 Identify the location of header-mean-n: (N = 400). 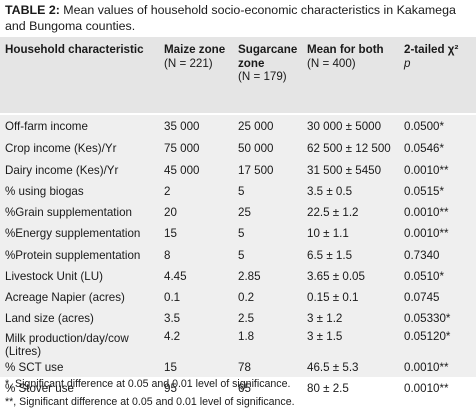
(331, 63).